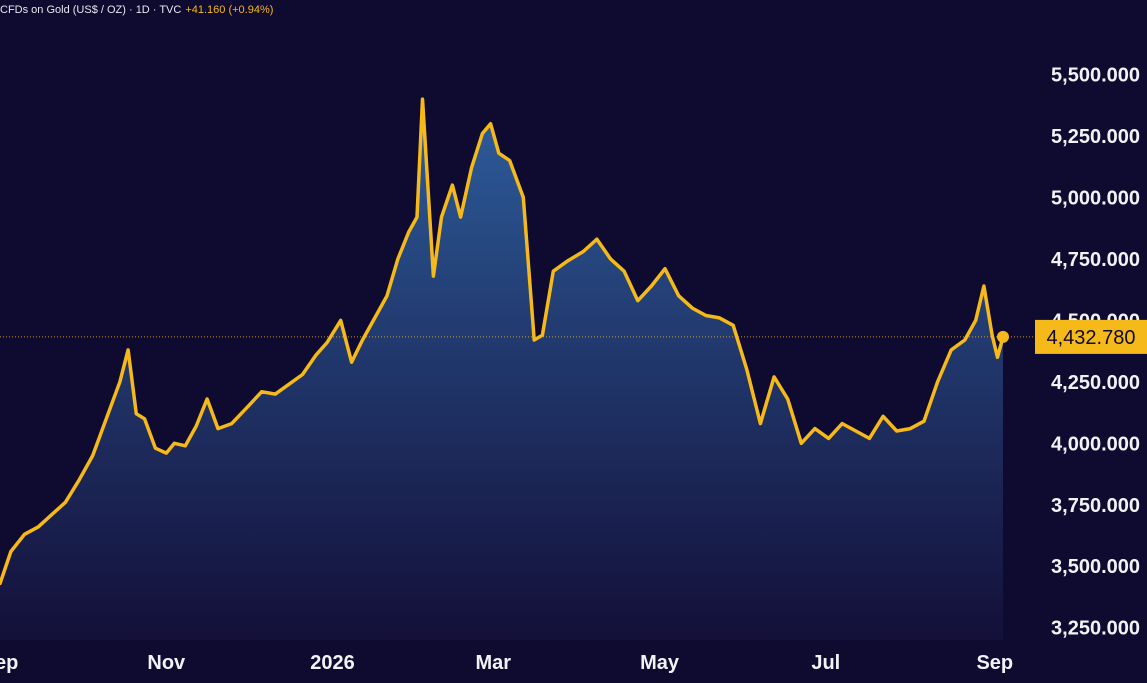 The image size is (1147, 683). Describe the element at coordinates (825, 663) in the screenshot. I see `x-tick-label: Jul` at that location.